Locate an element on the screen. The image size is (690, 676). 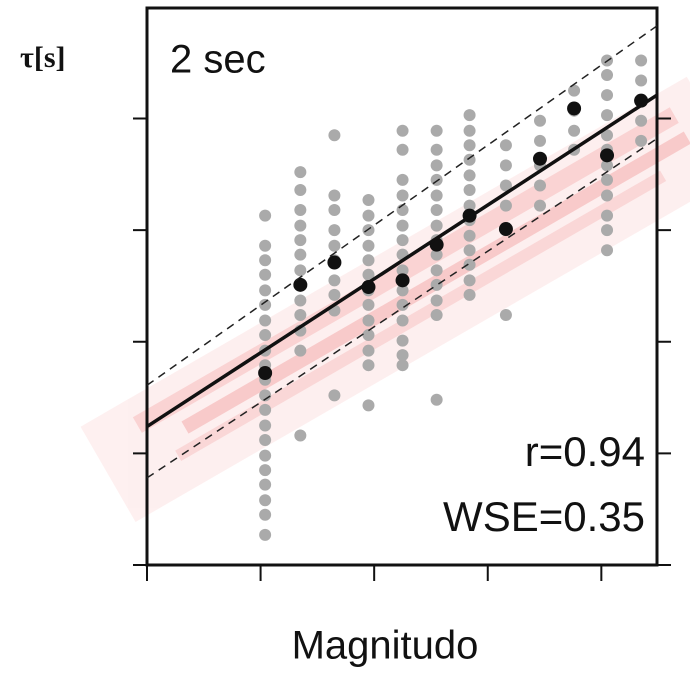
x-axis-label: Magnitudo is located at coordinates (385, 646).